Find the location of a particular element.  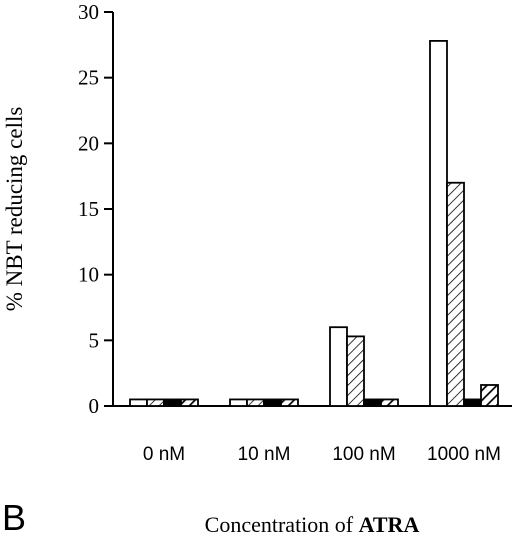

y-ticks: 0 5 10 15 20 25 30 is located at coordinates (95, 209).